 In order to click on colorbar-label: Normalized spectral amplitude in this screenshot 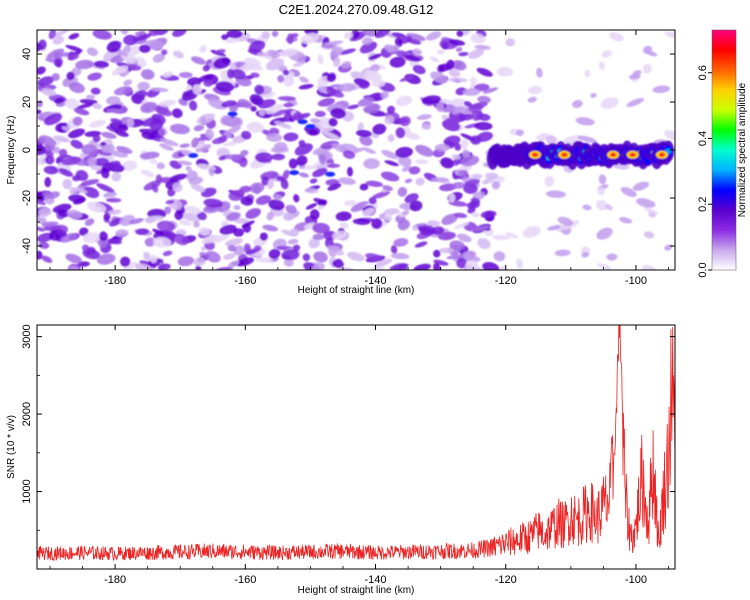, I will do `click(742, 149)`.